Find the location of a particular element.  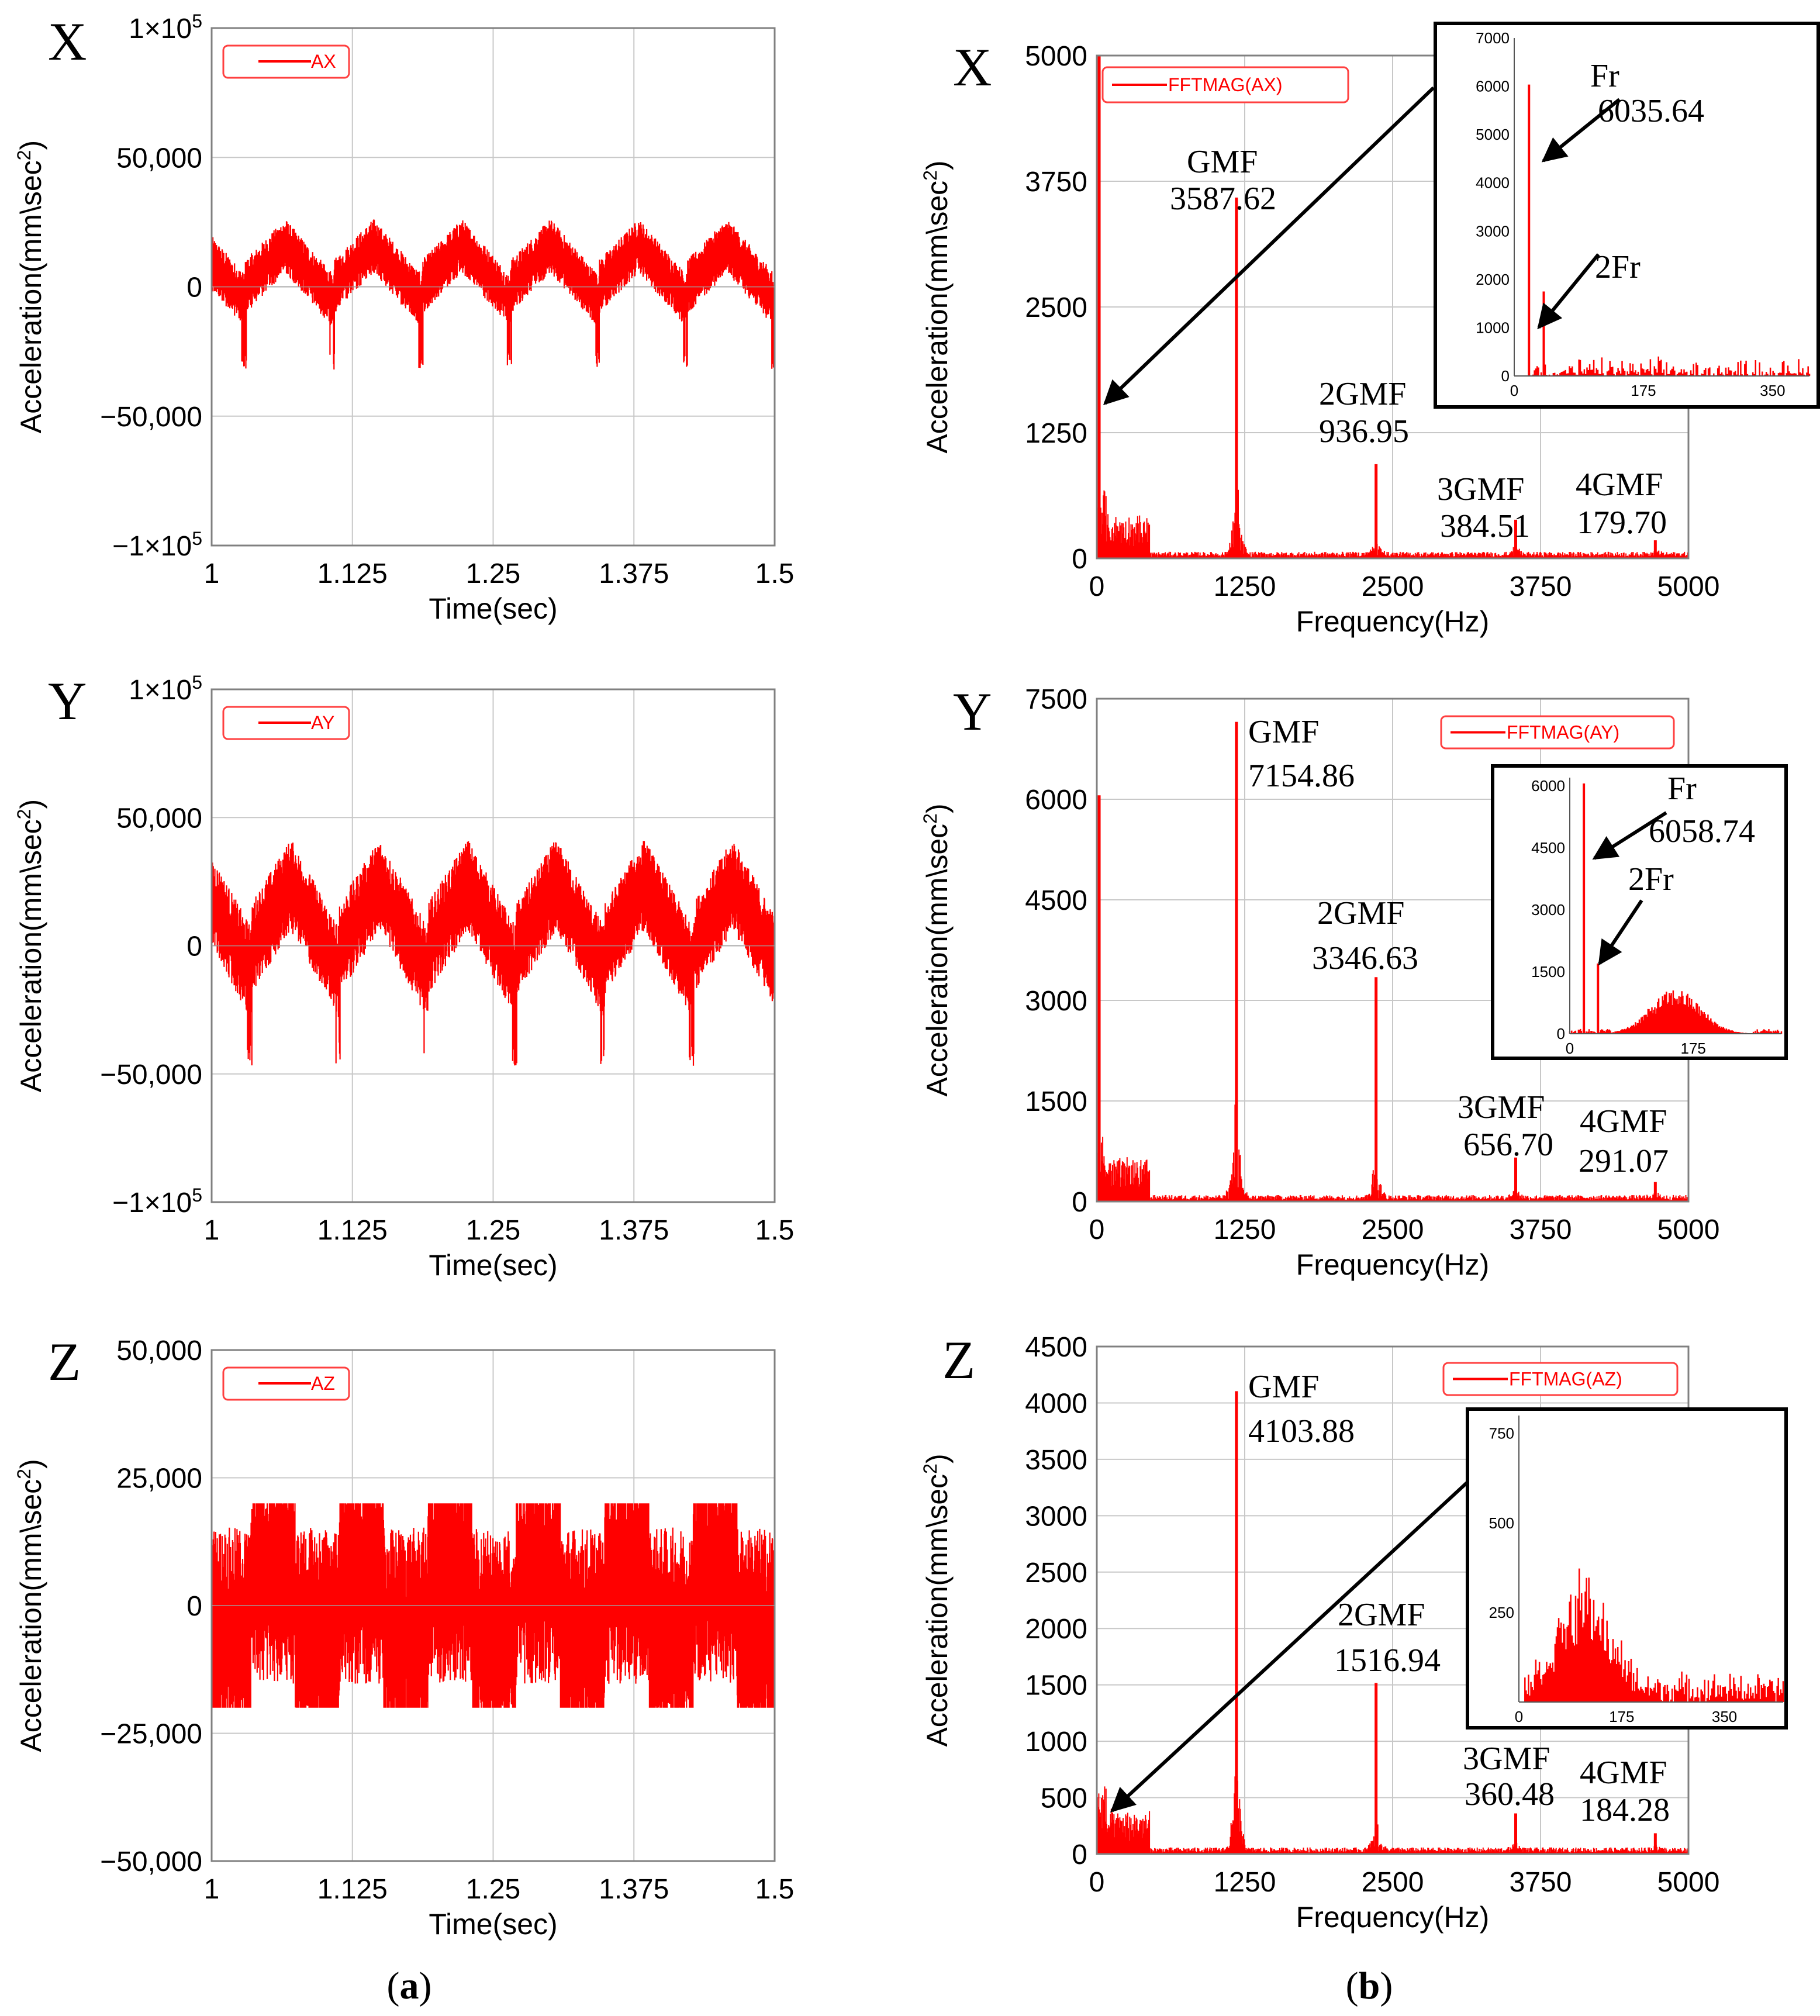

y-tick-label: 1000 is located at coordinates (1056, 1742).